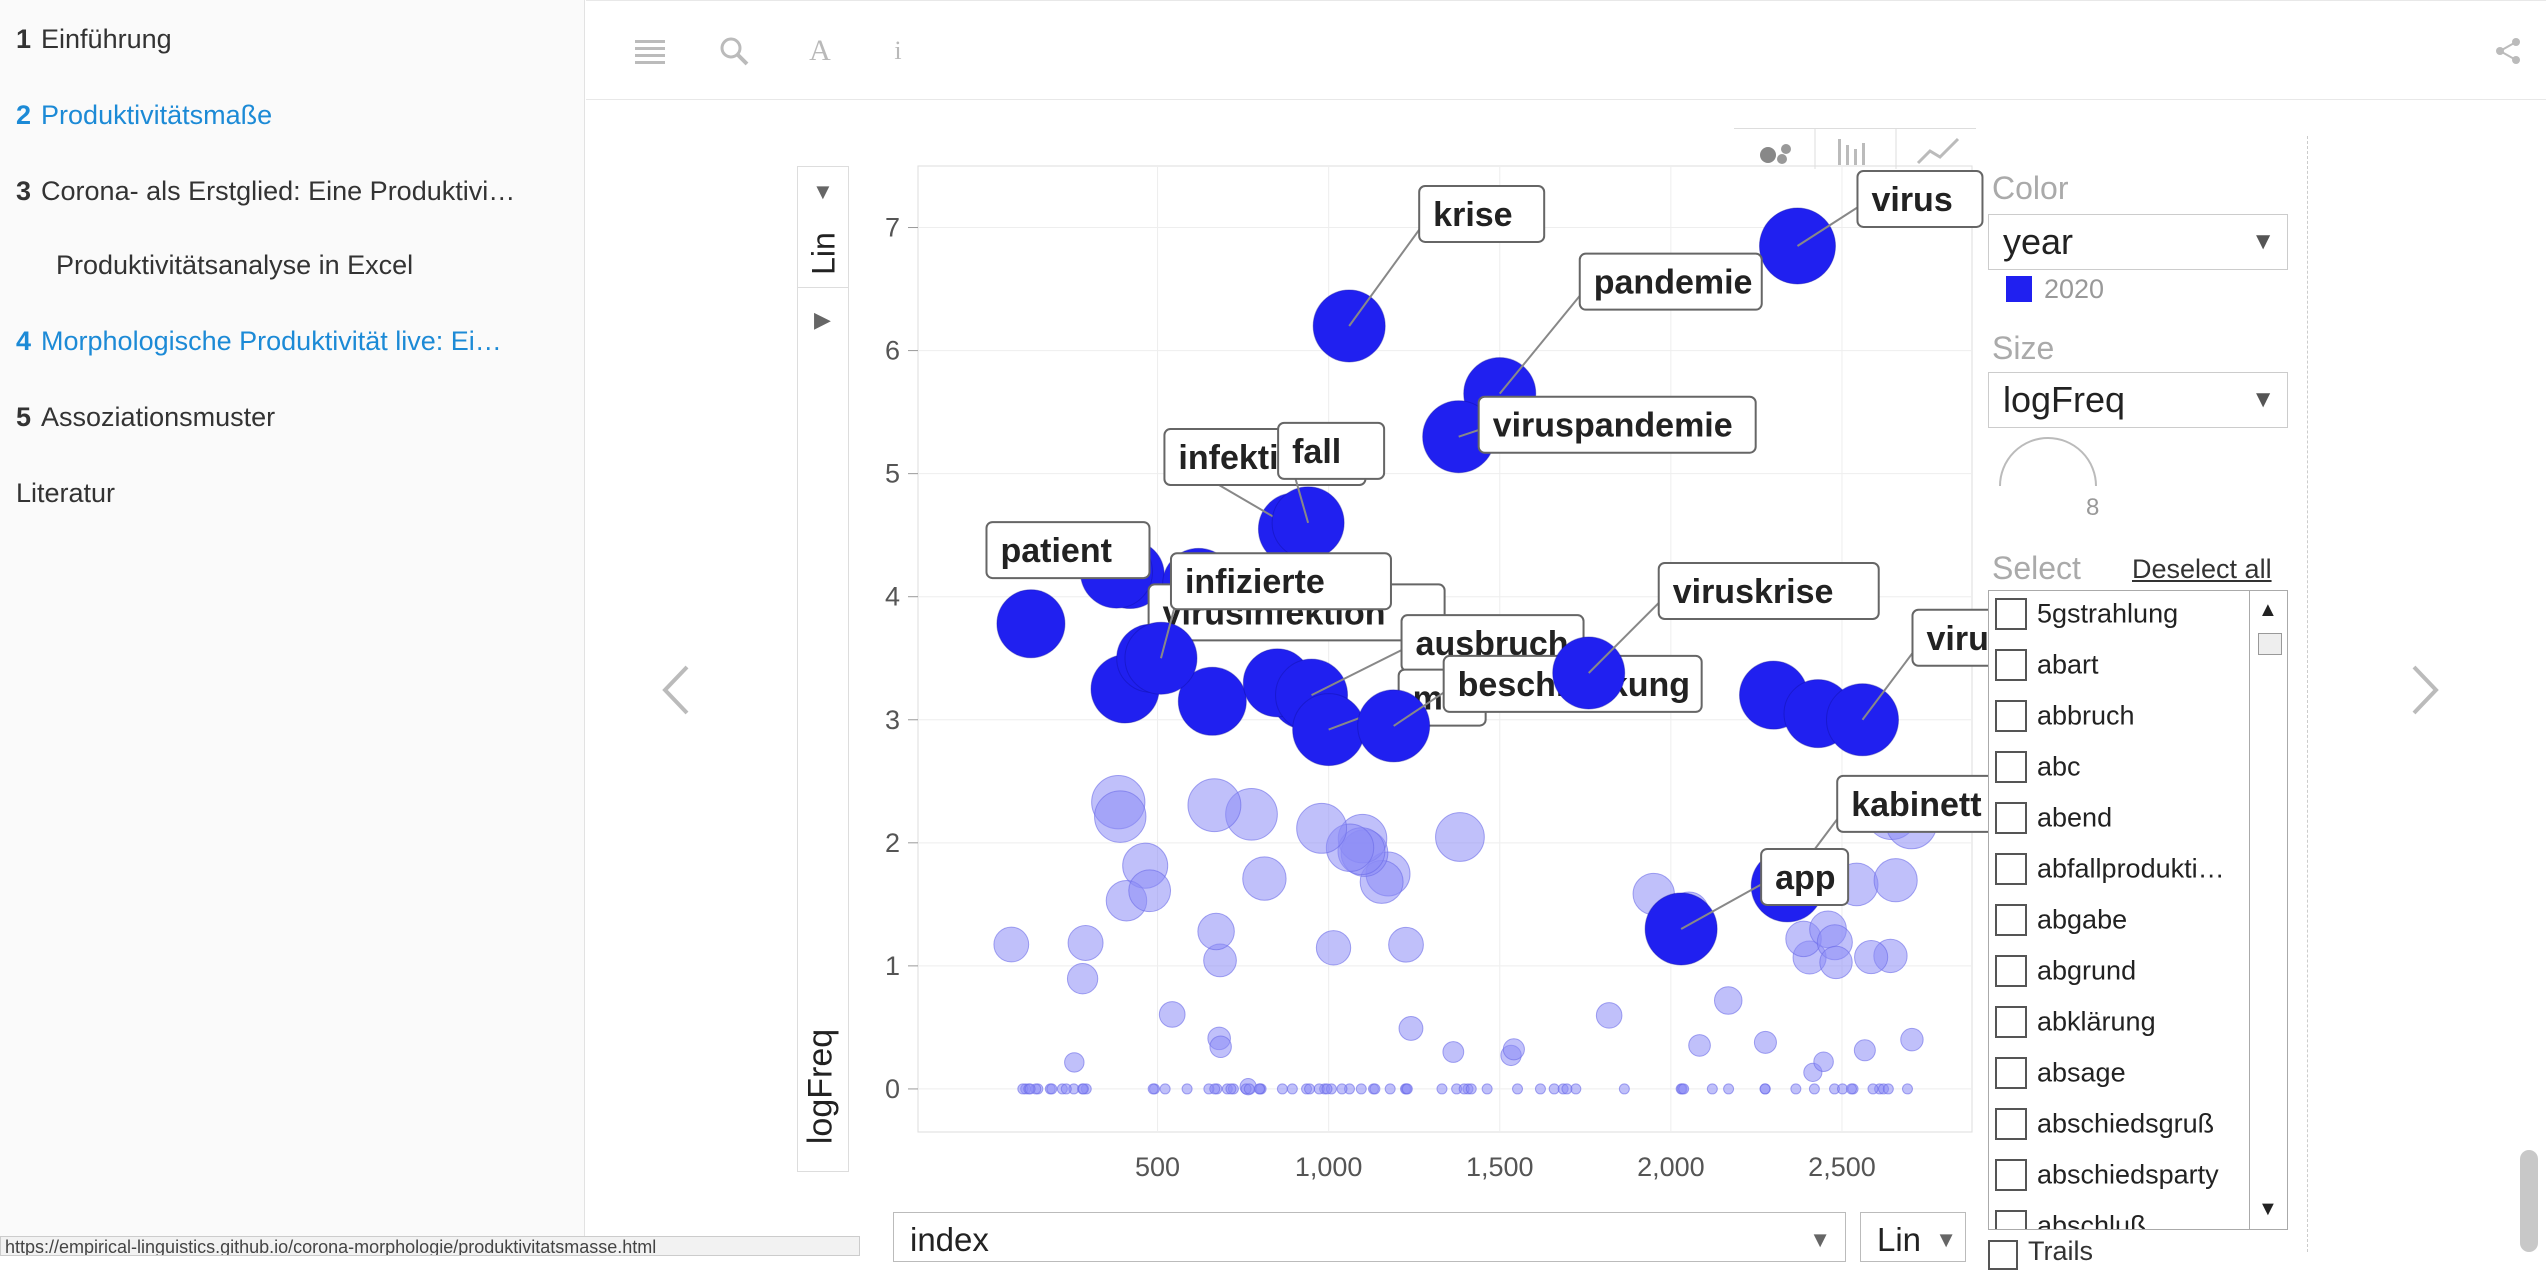 This screenshot has height=1270, width=2546. What do you see at coordinates (2065, 724) in the screenshot?
I see `select-list-item: abbruch` at bounding box center [2065, 724].